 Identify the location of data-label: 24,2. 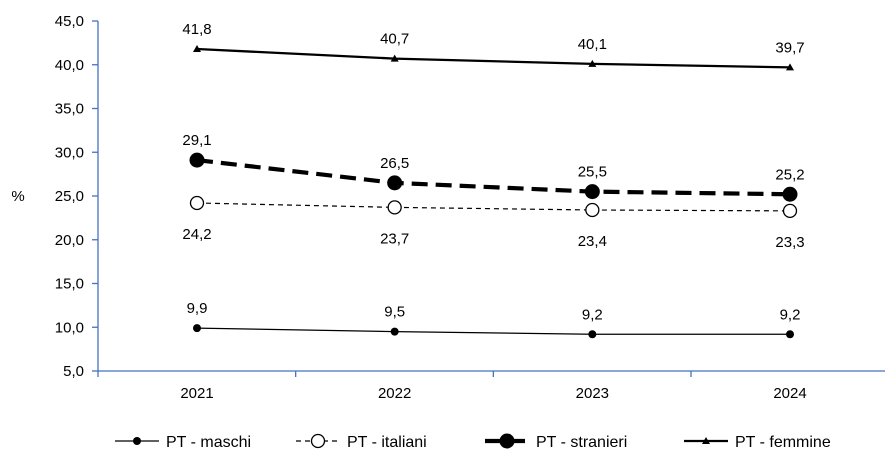
(196, 234).